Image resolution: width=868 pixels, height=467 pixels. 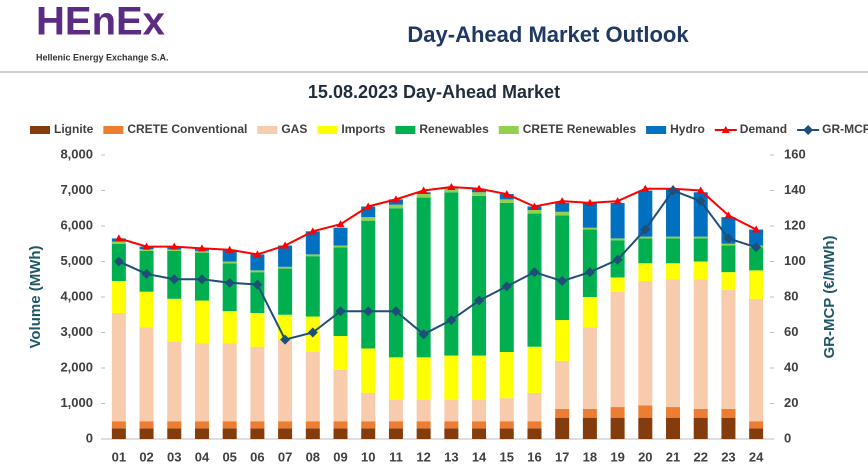 What do you see at coordinates (340, 456) in the screenshot?
I see `x-tick-label: 09` at bounding box center [340, 456].